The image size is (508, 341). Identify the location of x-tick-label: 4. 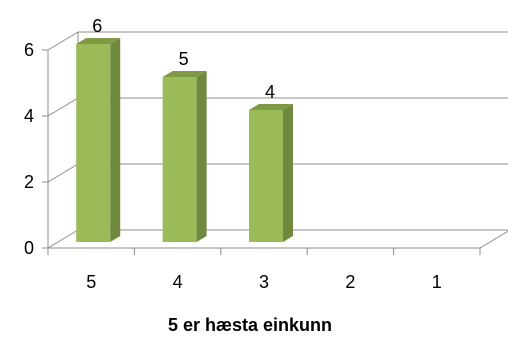
(178, 282).